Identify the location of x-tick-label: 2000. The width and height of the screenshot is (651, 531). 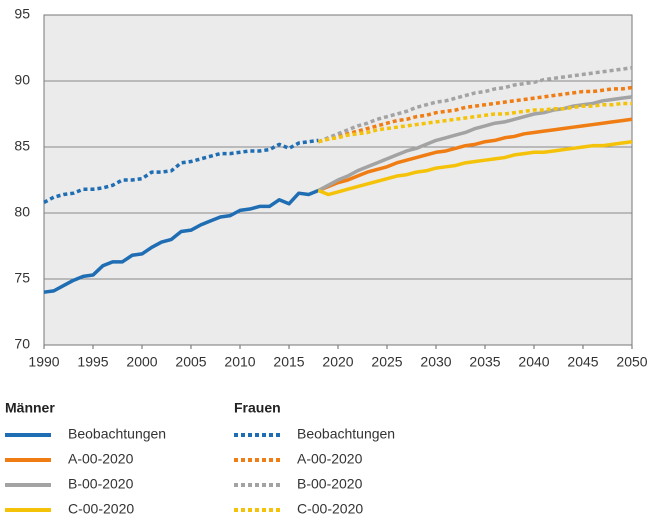
(141, 362).